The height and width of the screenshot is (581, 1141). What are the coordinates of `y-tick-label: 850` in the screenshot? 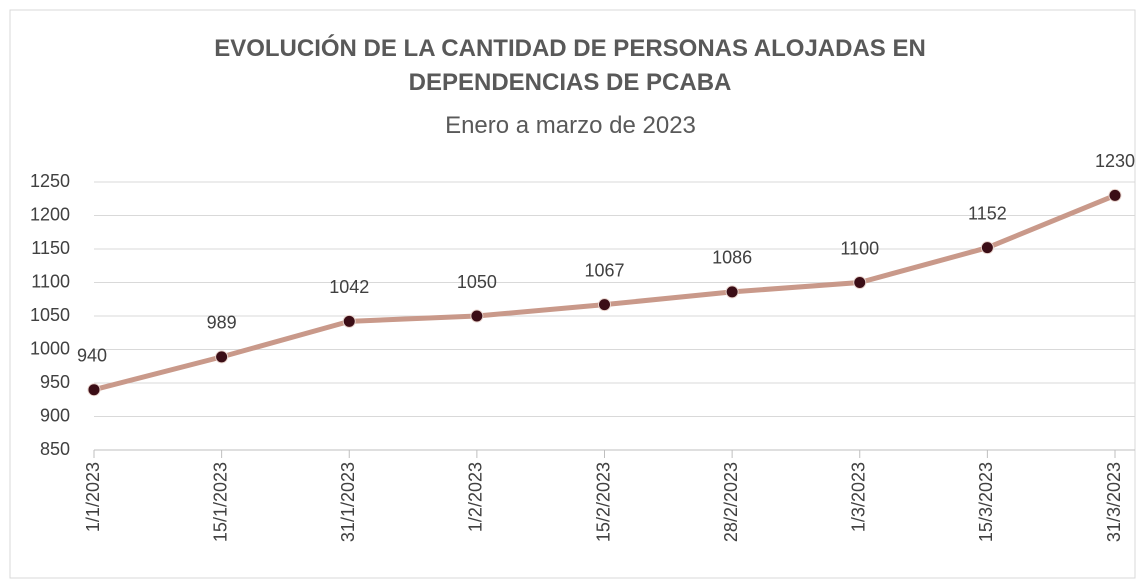 It's located at (55, 449).